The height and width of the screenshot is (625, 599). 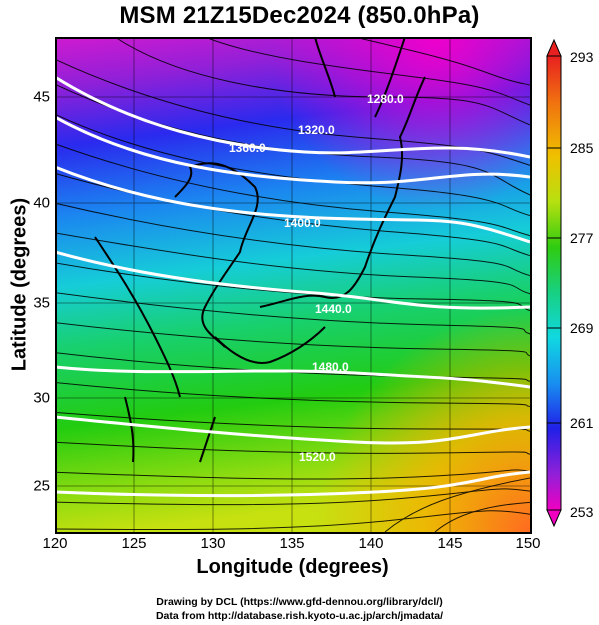 What do you see at coordinates (55, 543) in the screenshot?
I see `x-tick-label: 120` at bounding box center [55, 543].